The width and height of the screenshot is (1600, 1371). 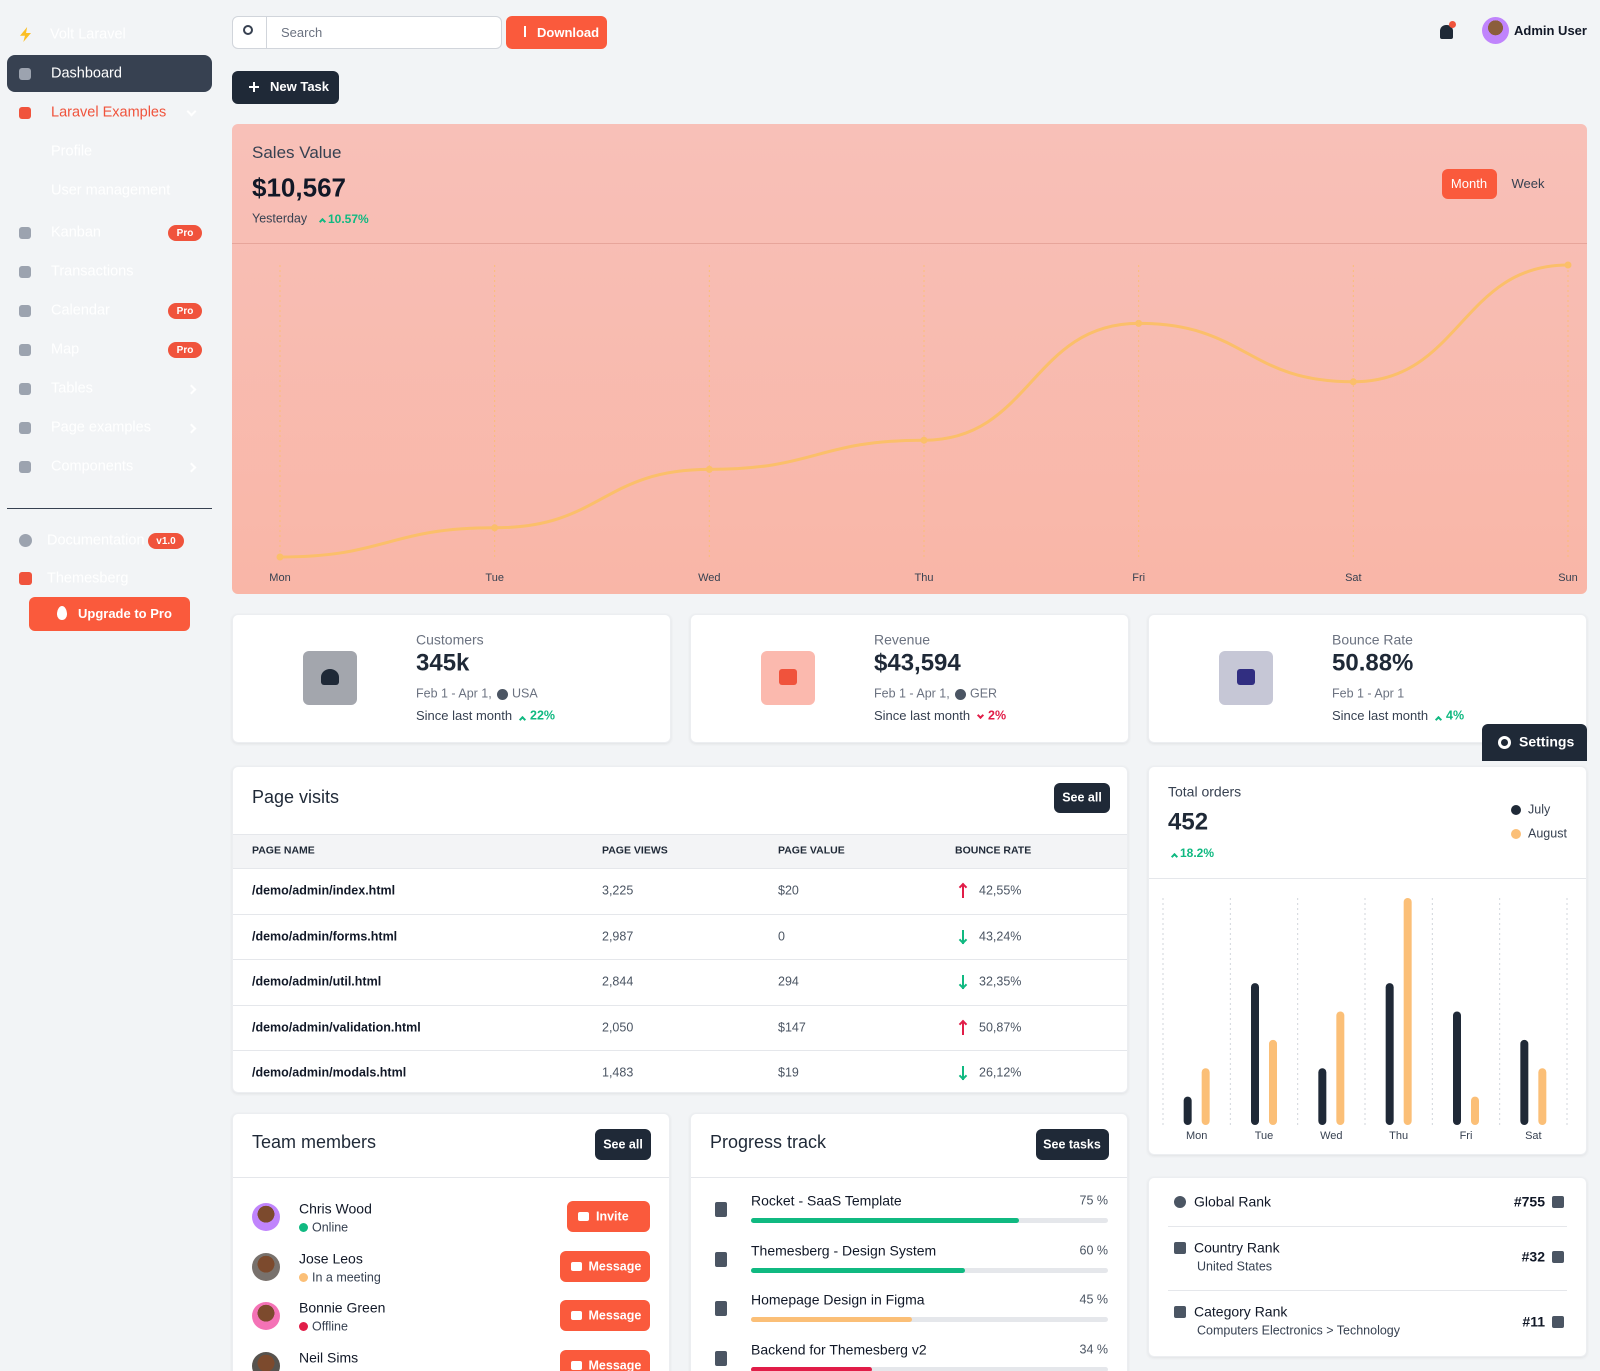 I want to click on orders-change: 18.2%, so click(x=1197, y=852).